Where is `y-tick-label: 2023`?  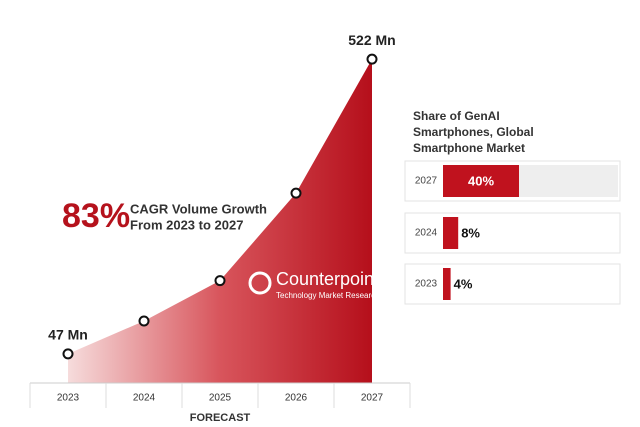 y-tick-label: 2023 is located at coordinates (426, 284).